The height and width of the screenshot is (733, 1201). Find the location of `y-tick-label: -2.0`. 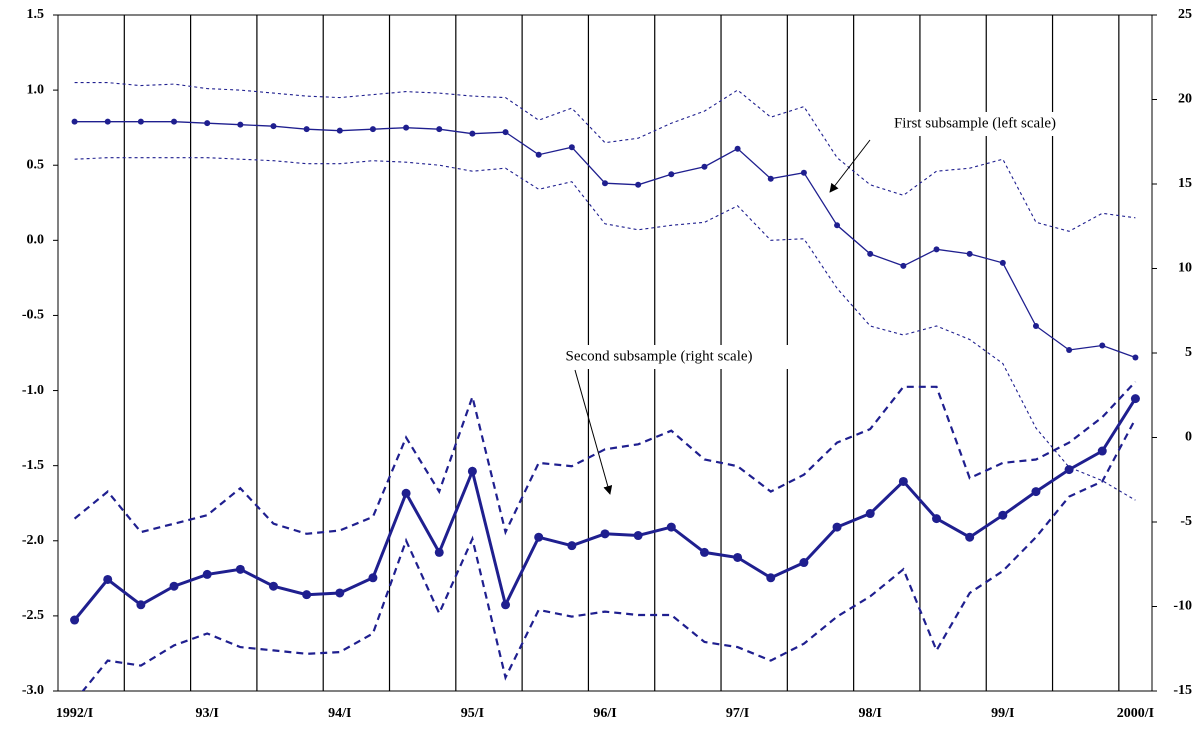

y-tick-label: -2.0 is located at coordinates (33, 540).